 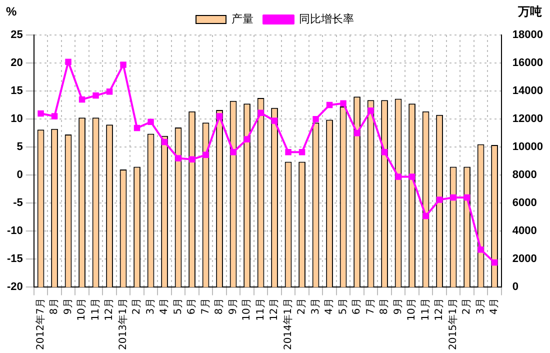 What do you see at coordinates (528, 119) in the screenshot?
I see `y2-tick-label: 12000` at bounding box center [528, 119].